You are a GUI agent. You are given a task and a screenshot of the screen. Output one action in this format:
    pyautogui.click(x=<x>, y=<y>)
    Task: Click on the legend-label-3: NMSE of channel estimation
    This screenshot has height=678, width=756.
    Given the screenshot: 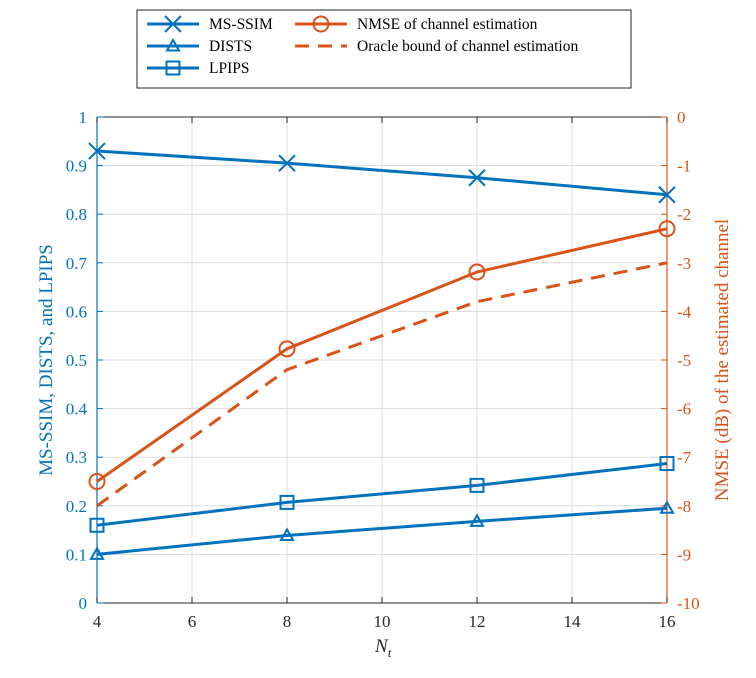 What is the action you would take?
    pyautogui.click(x=447, y=24)
    